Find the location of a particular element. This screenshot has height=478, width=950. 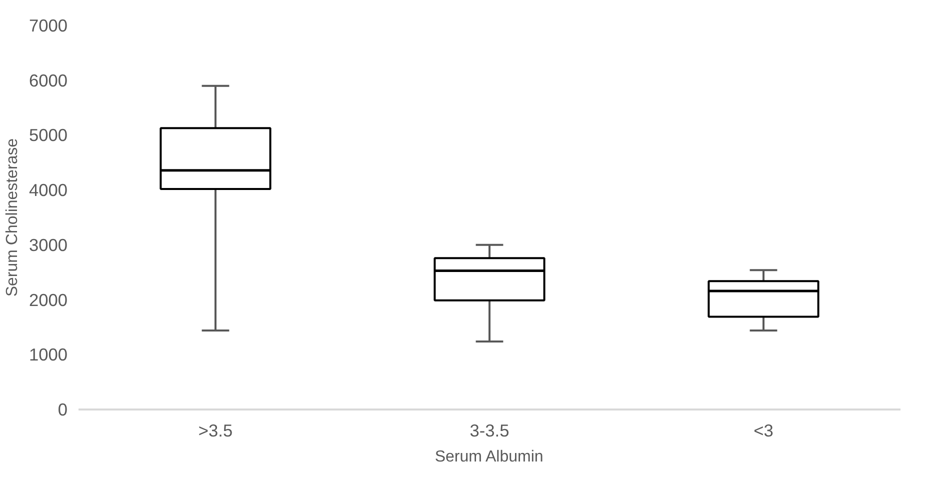

x-tick-label: >3.5 is located at coordinates (215, 430).